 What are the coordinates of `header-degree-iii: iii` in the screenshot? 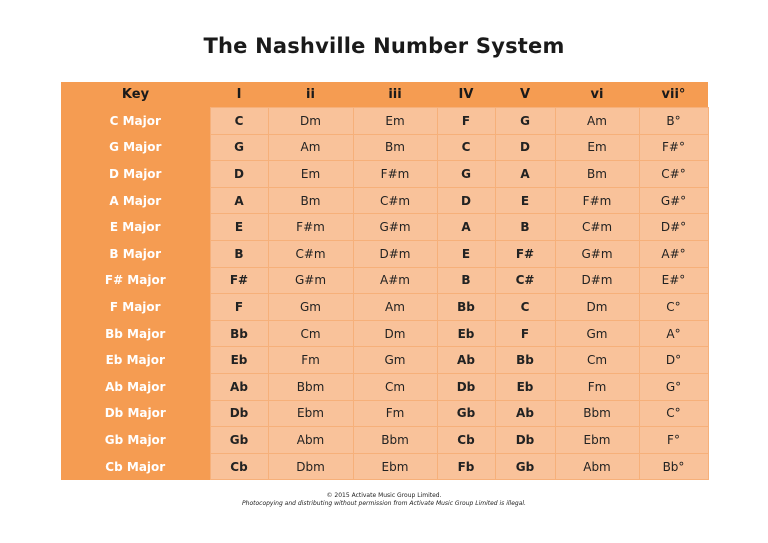 It's located at (395, 95).